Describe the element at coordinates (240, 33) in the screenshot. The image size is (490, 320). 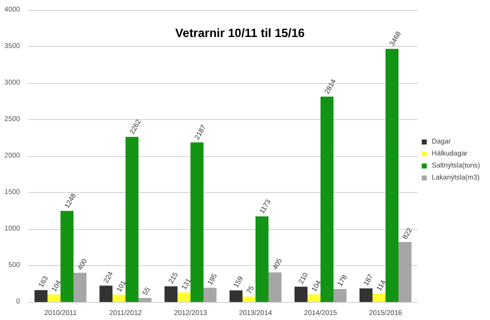
I see `text: Vetrarnir 10/11 til 15/16` at that location.